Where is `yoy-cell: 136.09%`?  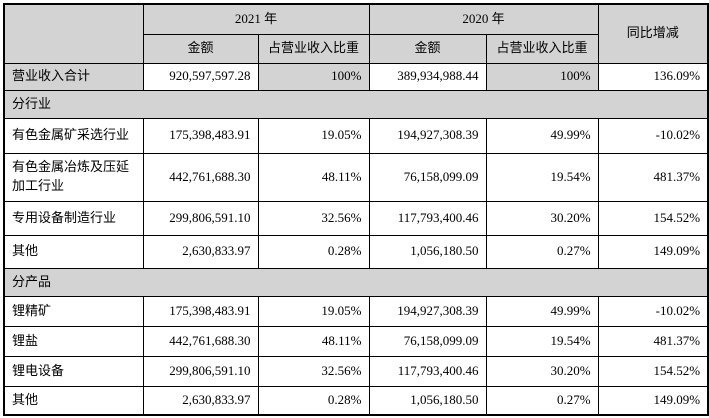 yoy-cell: 136.09% is located at coordinates (653, 76).